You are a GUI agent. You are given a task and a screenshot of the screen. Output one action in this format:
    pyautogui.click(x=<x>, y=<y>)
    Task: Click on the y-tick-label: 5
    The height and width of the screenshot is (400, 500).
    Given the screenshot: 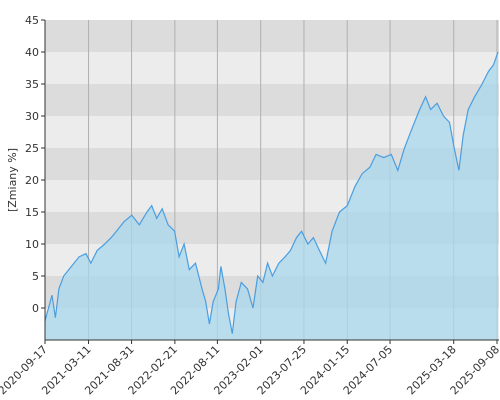 What is the action you would take?
    pyautogui.click(x=35, y=276)
    